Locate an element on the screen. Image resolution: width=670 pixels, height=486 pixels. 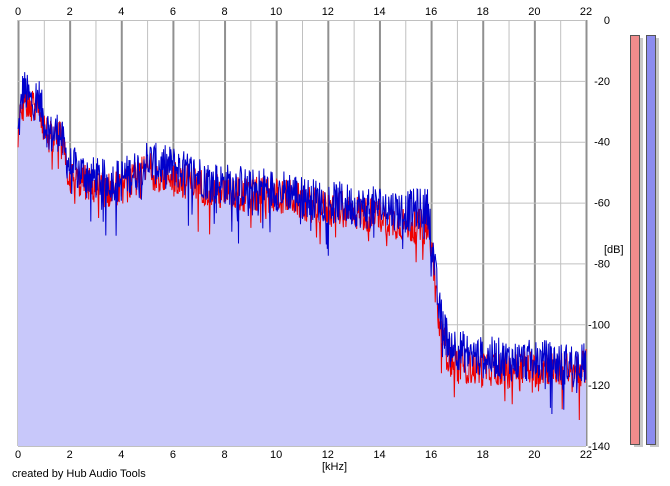
y-tick-label: -80 is located at coordinates (602, 264).